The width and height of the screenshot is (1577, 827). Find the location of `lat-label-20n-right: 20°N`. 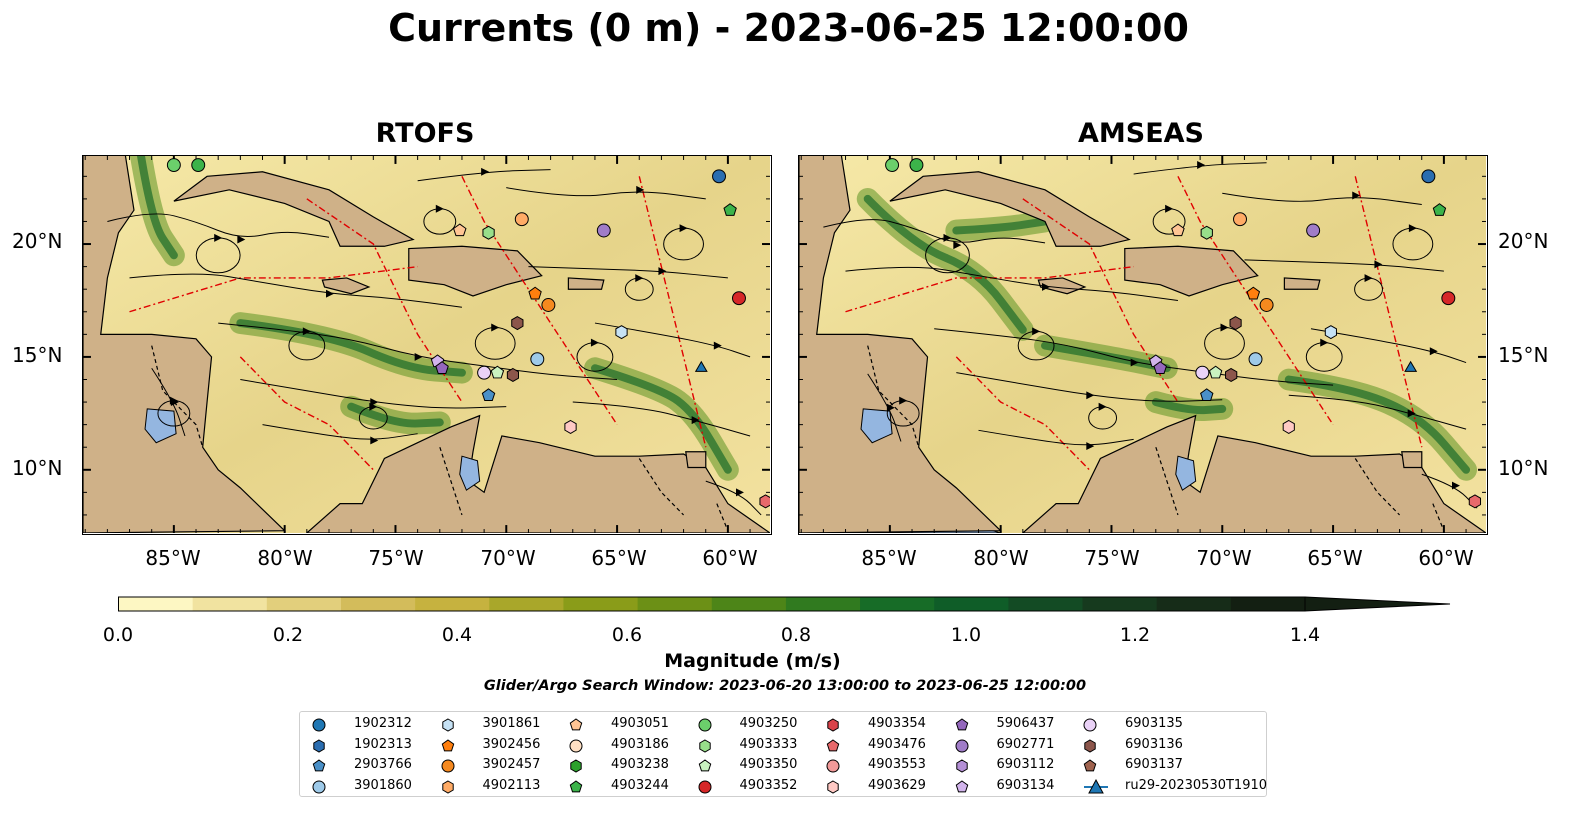

lat-label-20n-right: 20°N is located at coordinates (1523, 241).